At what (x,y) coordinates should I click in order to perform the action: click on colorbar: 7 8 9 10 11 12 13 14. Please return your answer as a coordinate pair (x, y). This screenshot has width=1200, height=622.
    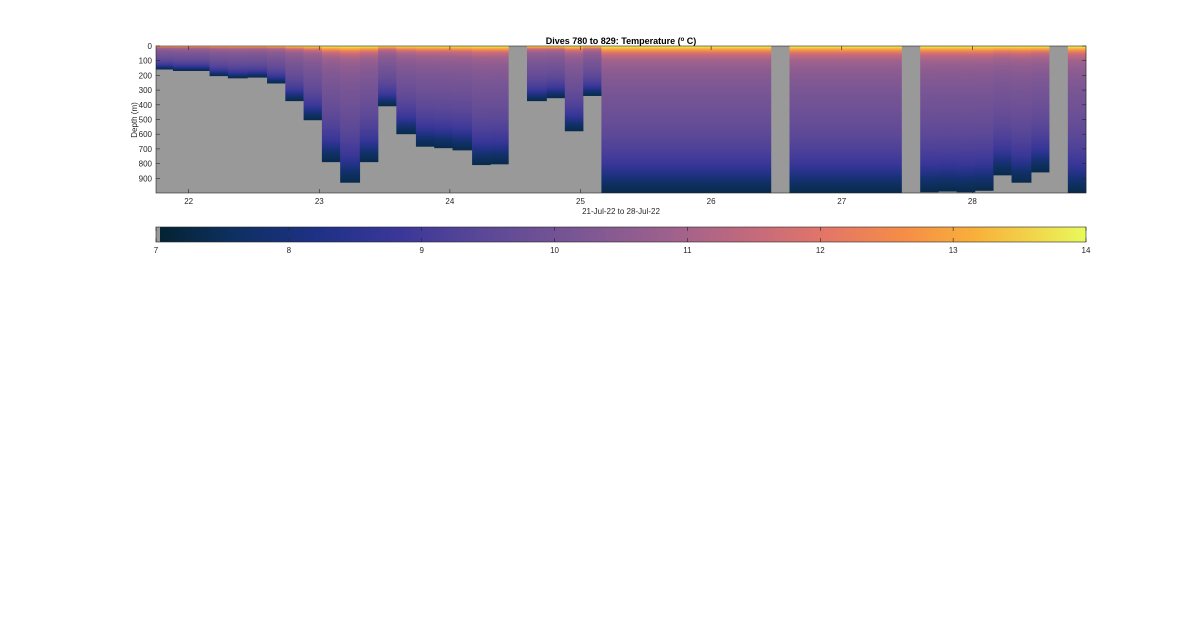
    Looking at the image, I should click on (622, 240).